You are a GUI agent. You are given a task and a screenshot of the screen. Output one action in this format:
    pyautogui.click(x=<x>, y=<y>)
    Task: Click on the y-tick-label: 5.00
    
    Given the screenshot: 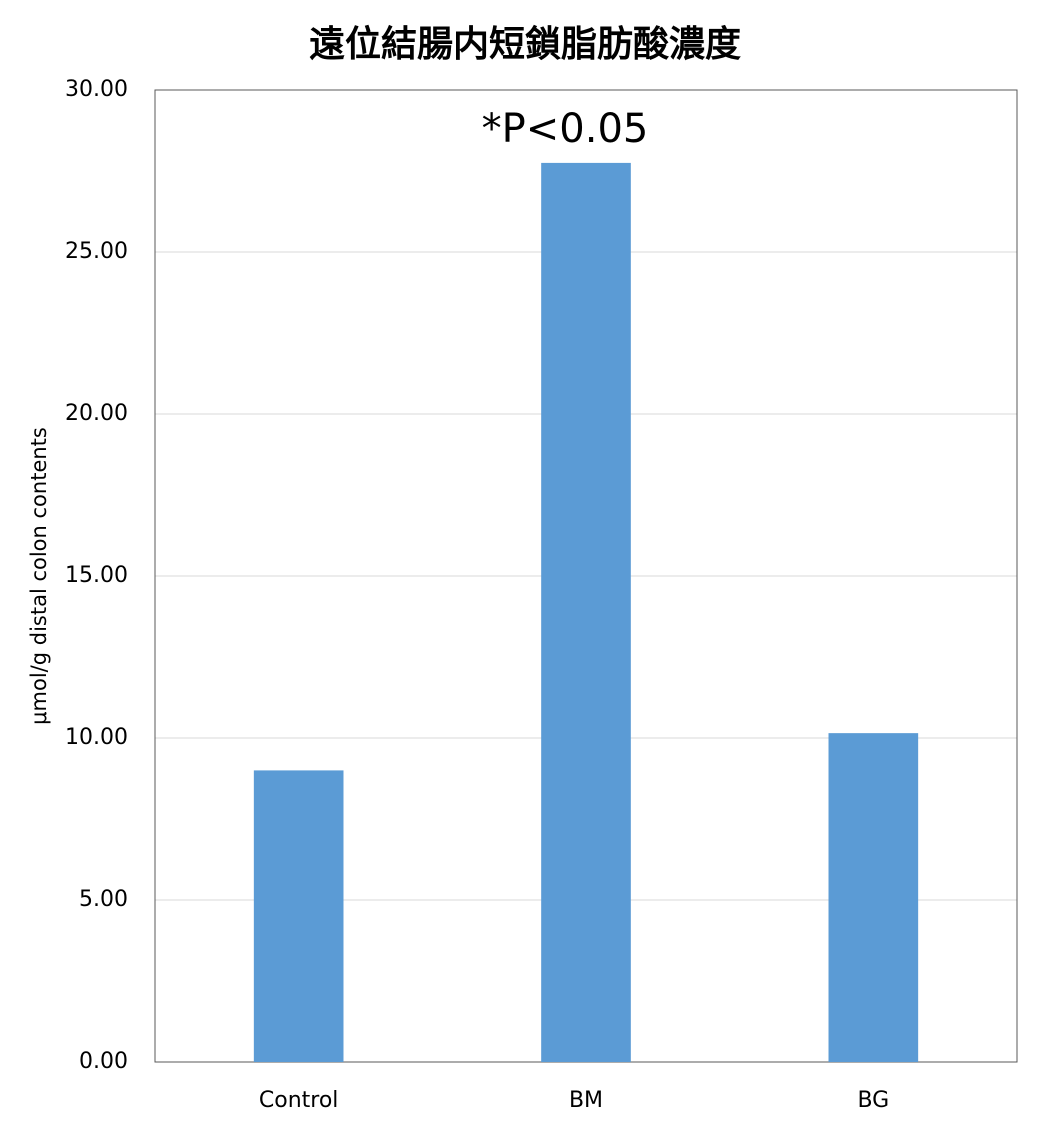 What is the action you would take?
    pyautogui.click(x=103, y=899)
    